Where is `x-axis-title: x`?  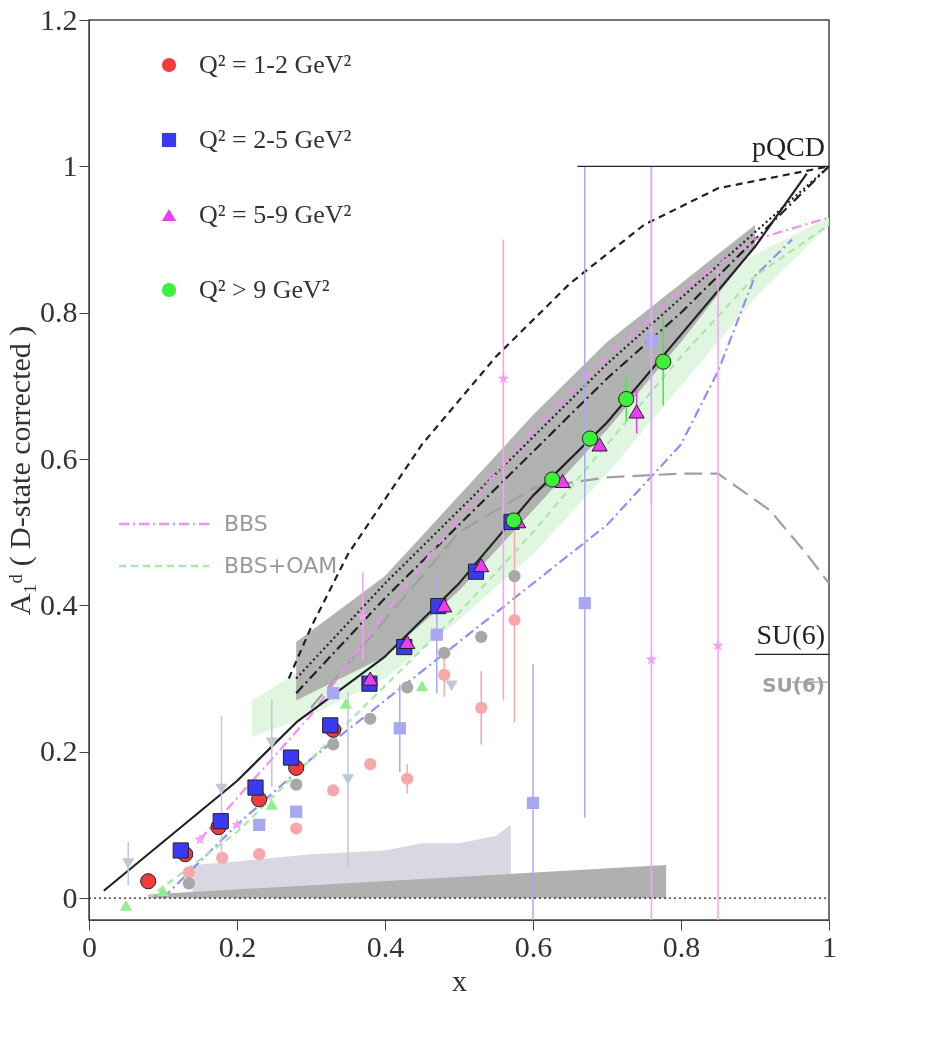 x-axis-title: x is located at coordinates (459, 980).